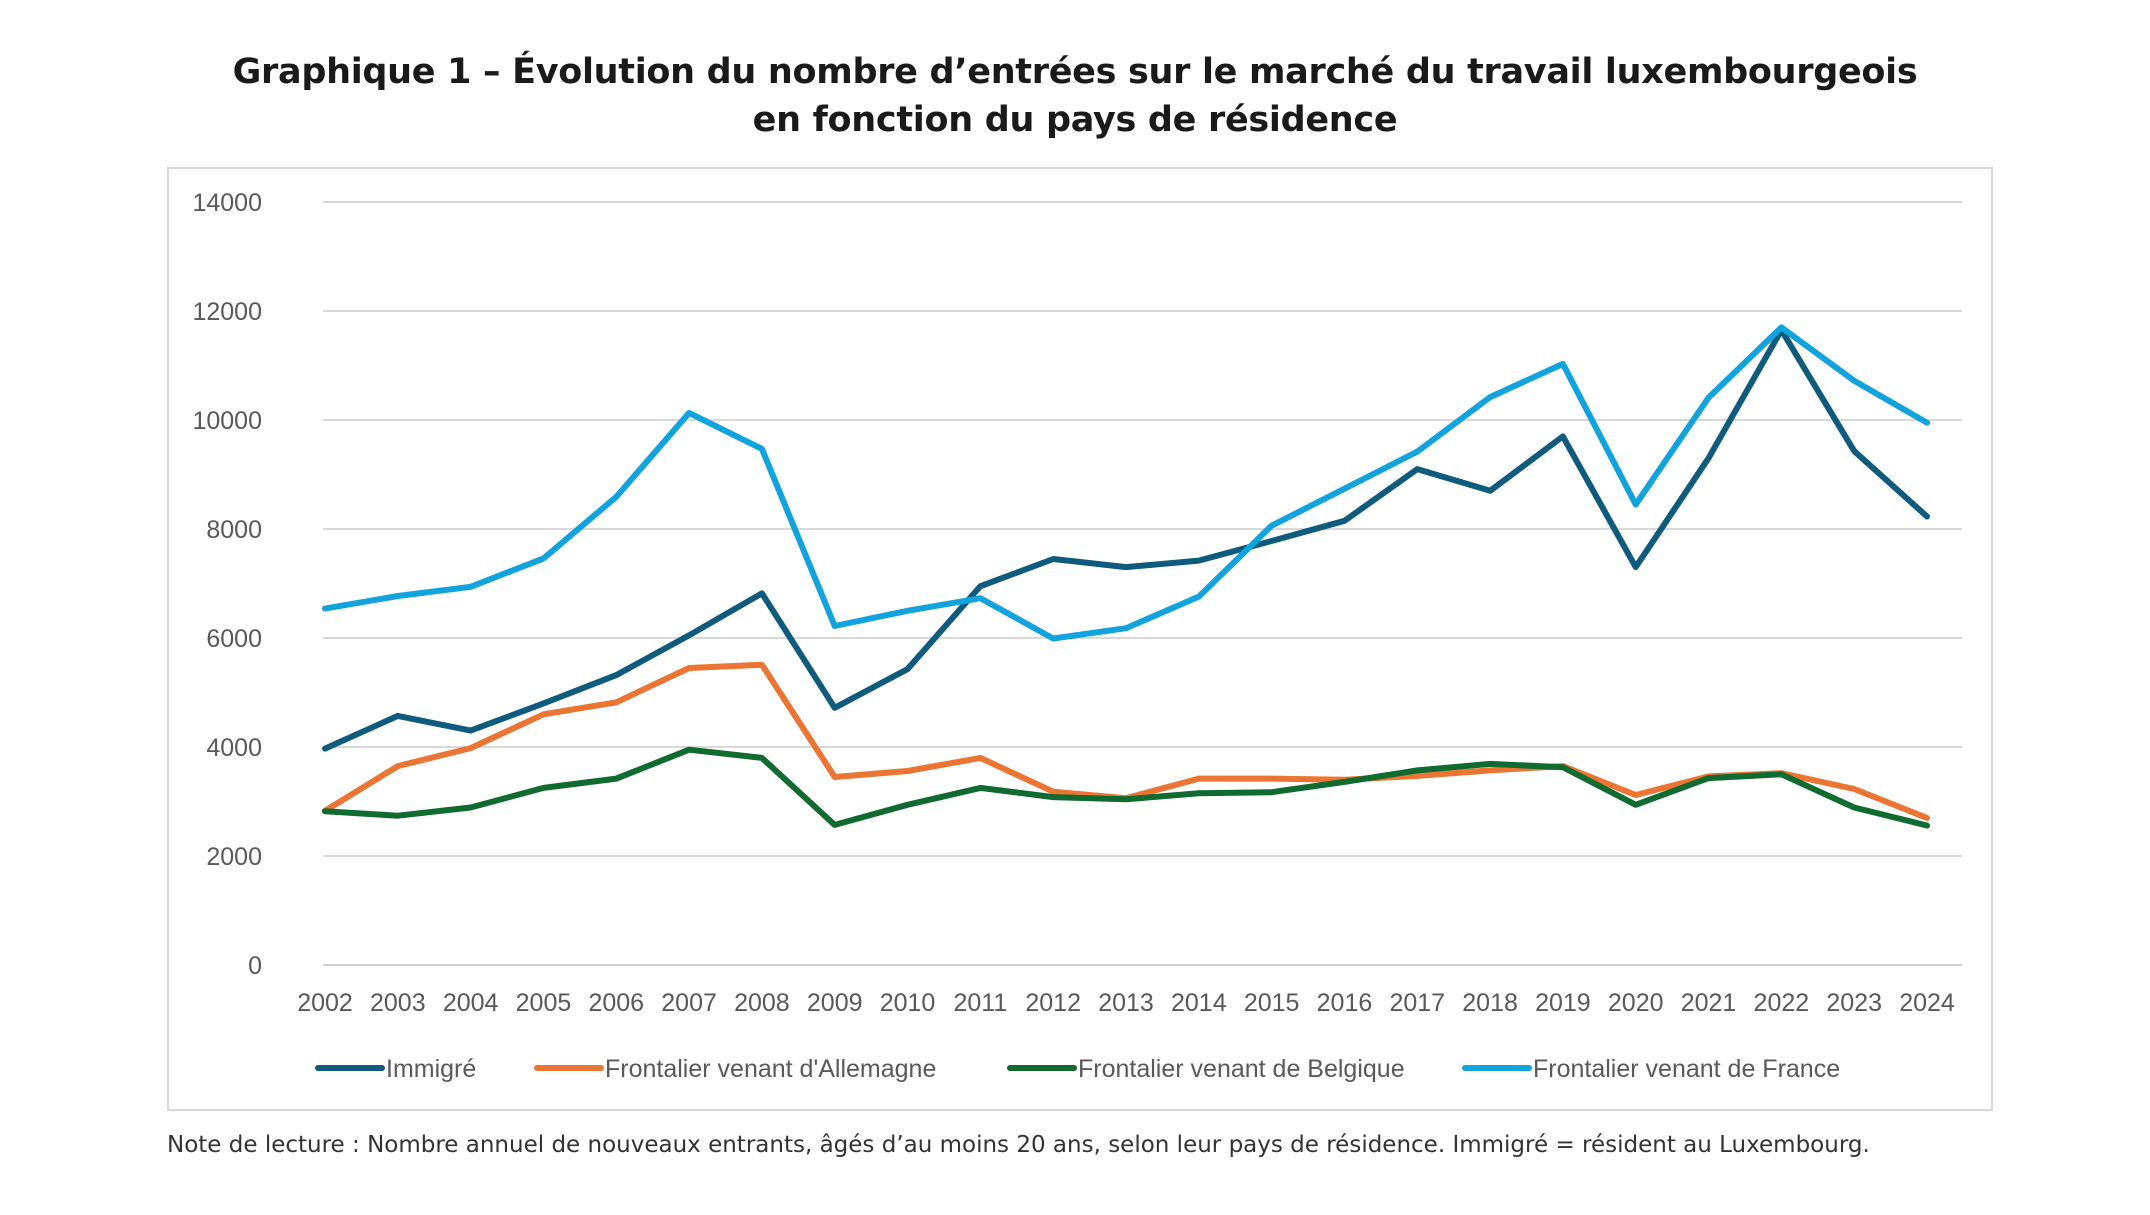  What do you see at coordinates (431, 1069) in the screenshot?
I see `legend-label-1: Immigré` at bounding box center [431, 1069].